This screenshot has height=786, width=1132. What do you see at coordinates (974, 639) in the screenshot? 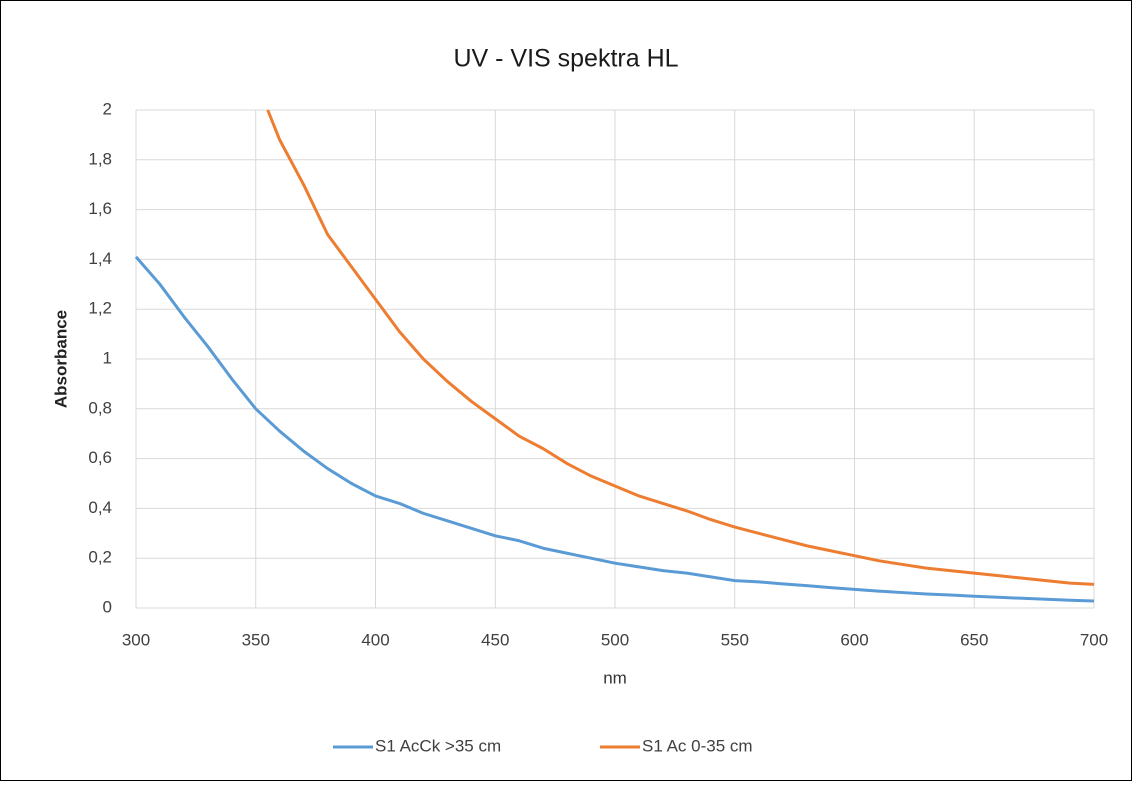
I see `x-tick-label: 650` at bounding box center [974, 639].